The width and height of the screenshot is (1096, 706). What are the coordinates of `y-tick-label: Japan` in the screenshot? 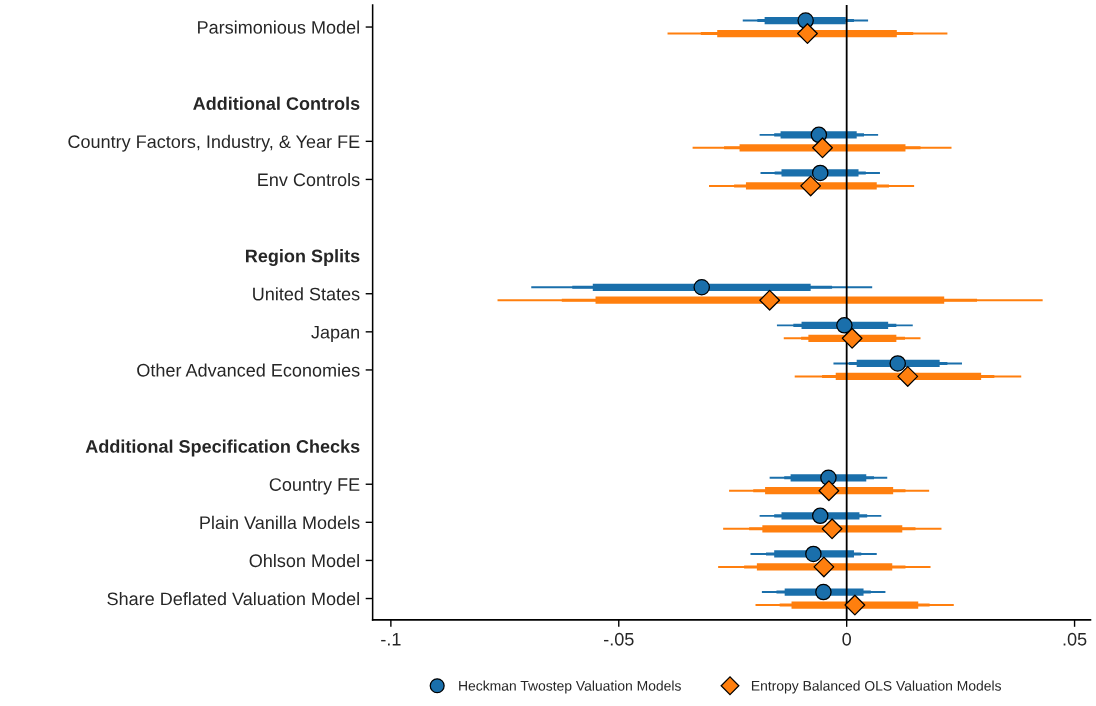 It's located at (335, 334).